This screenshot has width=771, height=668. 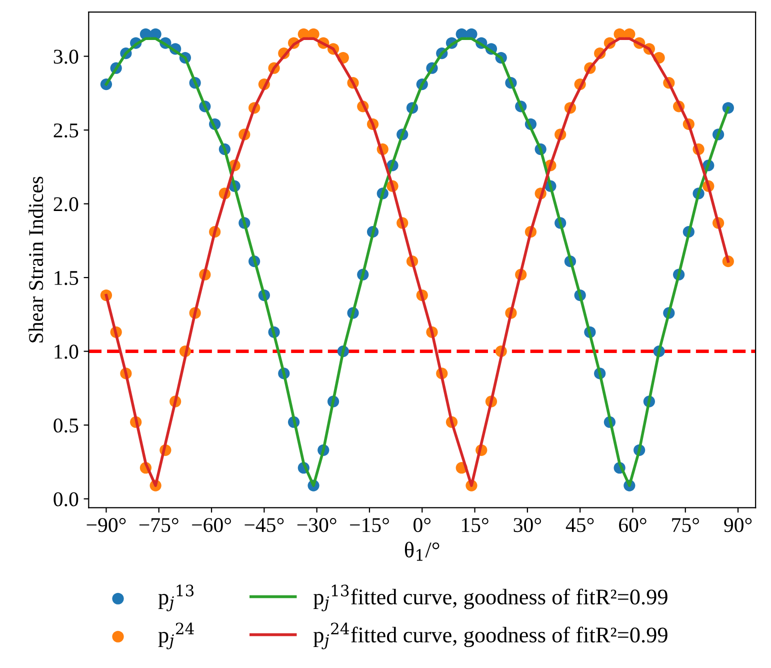 I want to click on y-tick-label: 1.0, so click(x=66, y=351).